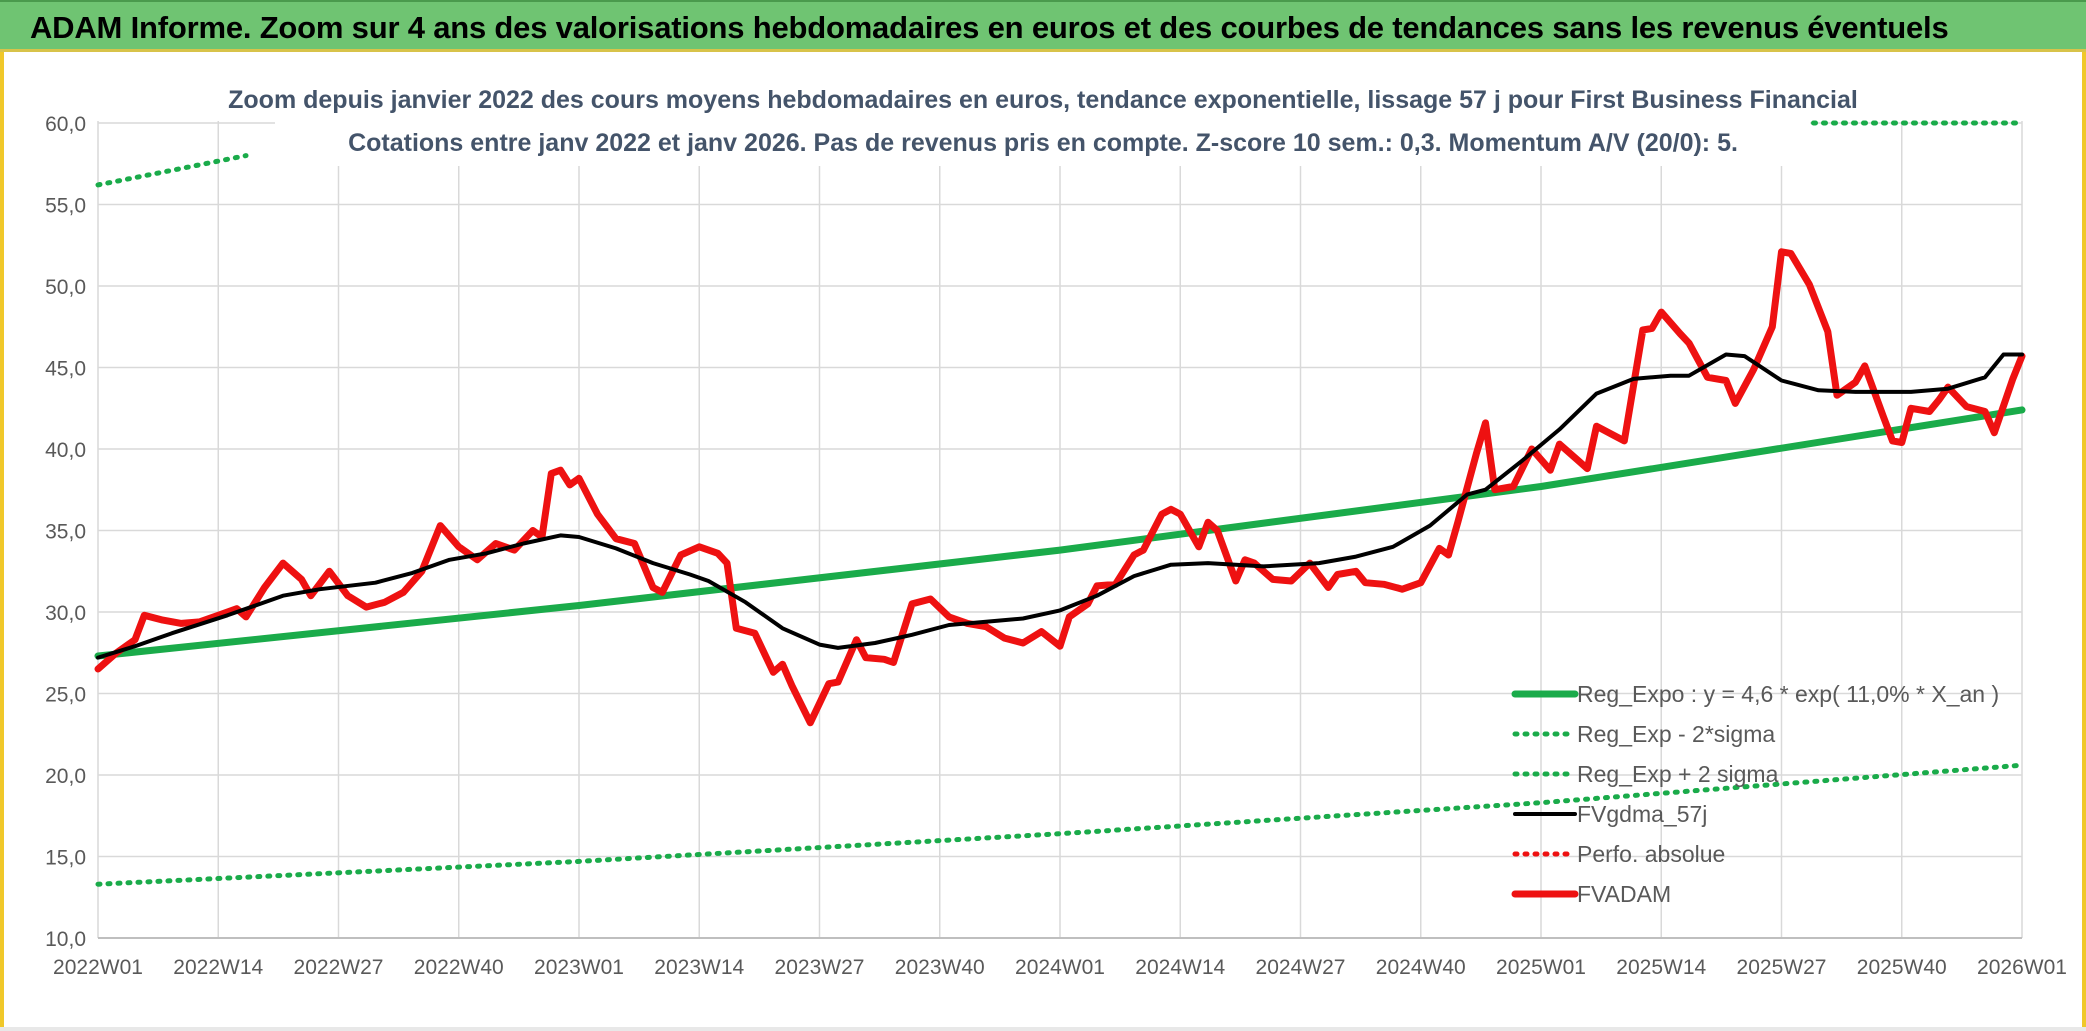 The image size is (2086, 1031). Describe the element at coordinates (339, 967) in the screenshot. I see `x-tick-label: 2022W27` at that location.